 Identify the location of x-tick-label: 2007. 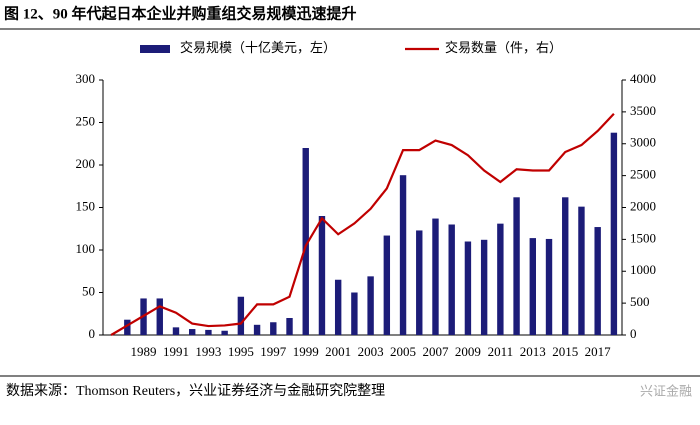
(435, 351).